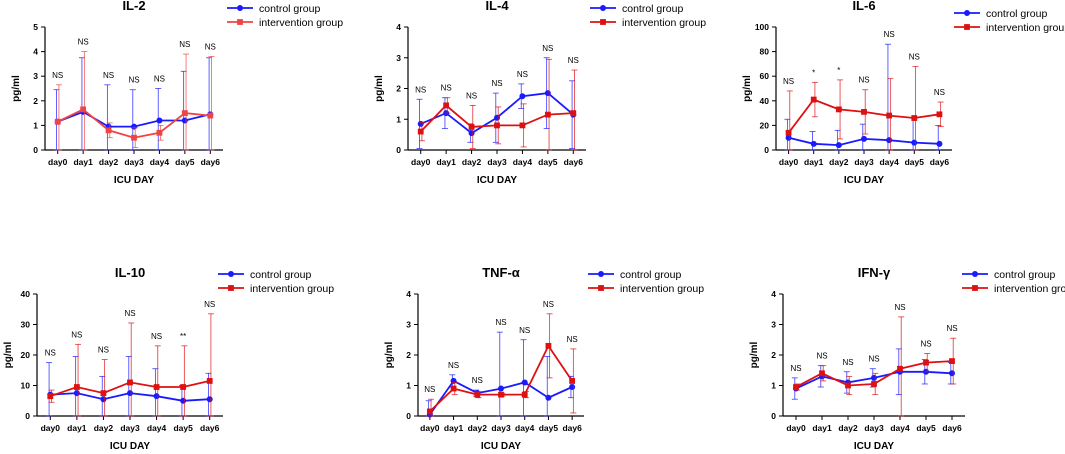 The width and height of the screenshot is (1065, 454). Describe the element at coordinates (634, 275) in the screenshot. I see `legend-item: control group` at that location.